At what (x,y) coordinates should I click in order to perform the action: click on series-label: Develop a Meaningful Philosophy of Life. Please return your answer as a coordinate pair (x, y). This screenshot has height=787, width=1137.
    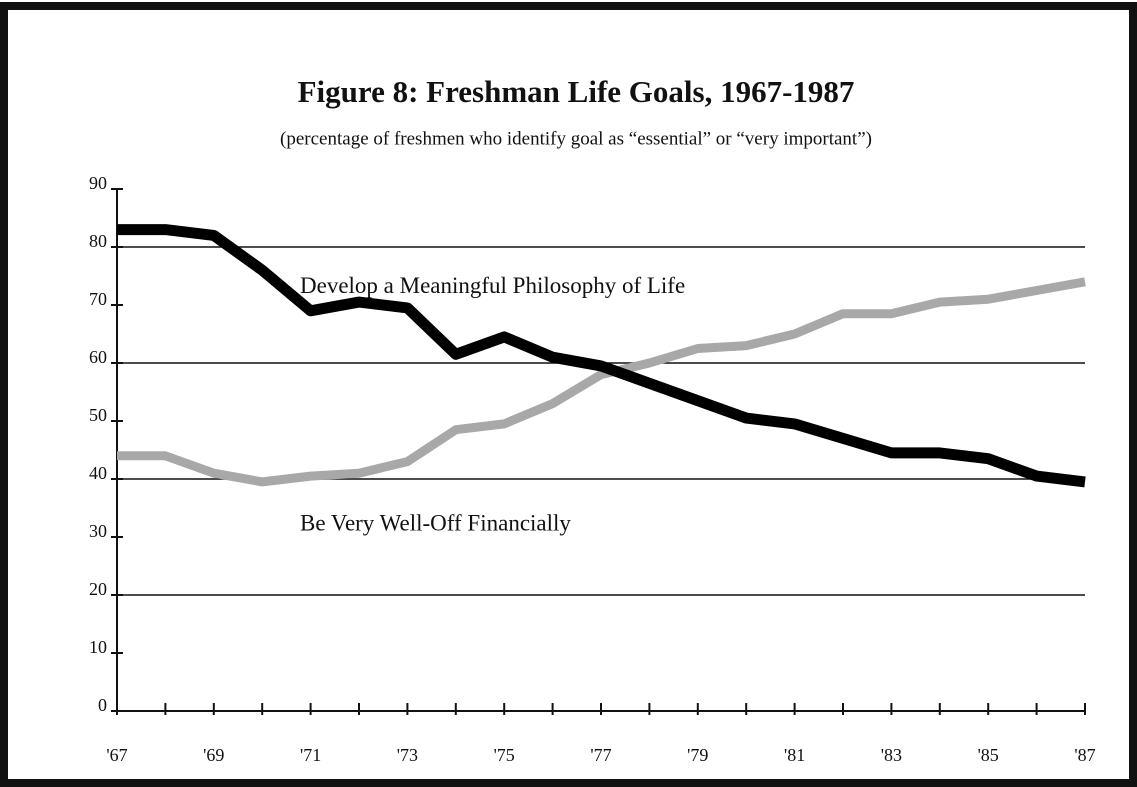
    Looking at the image, I should click on (492, 285).